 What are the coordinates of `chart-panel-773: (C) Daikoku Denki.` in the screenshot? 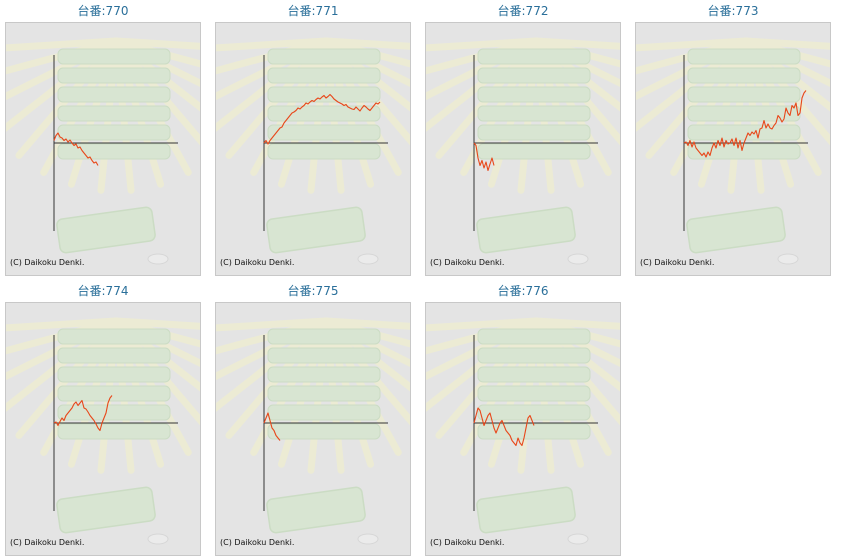 It's located at (733, 149).